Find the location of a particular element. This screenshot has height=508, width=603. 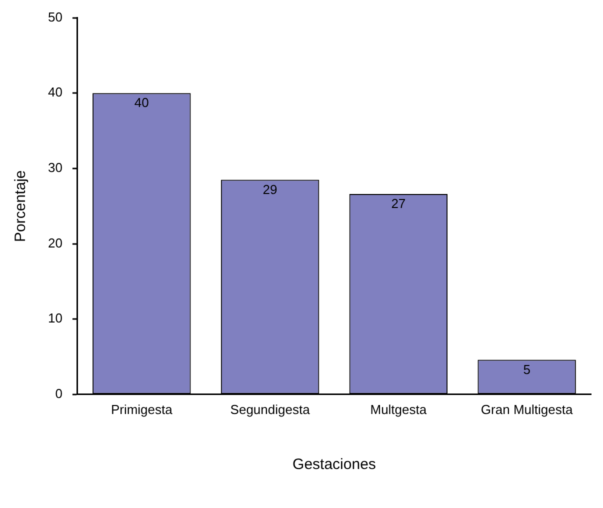

y-tick-label: 40 is located at coordinates (55, 92).